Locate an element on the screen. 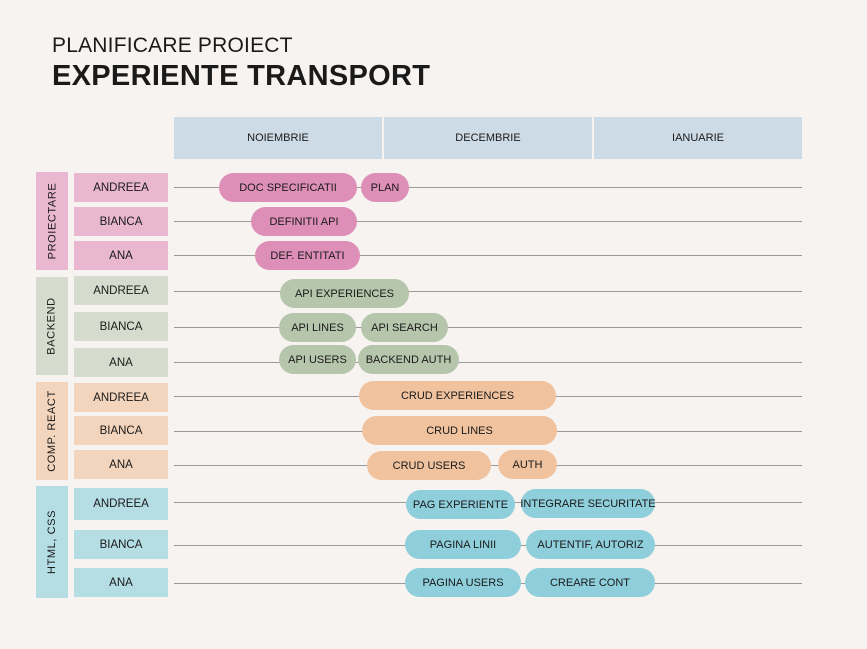 This screenshot has width=867, height=649. group-label-html-css: HTML, CSS is located at coordinates (52, 542).